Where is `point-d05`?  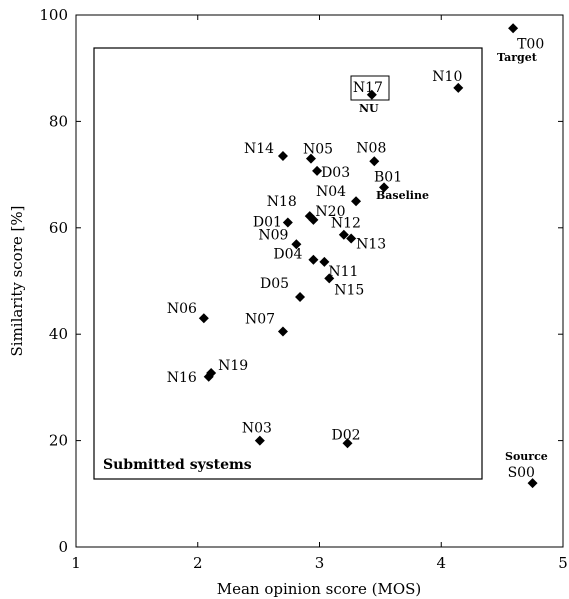 point-d05 is located at coordinates (300, 296).